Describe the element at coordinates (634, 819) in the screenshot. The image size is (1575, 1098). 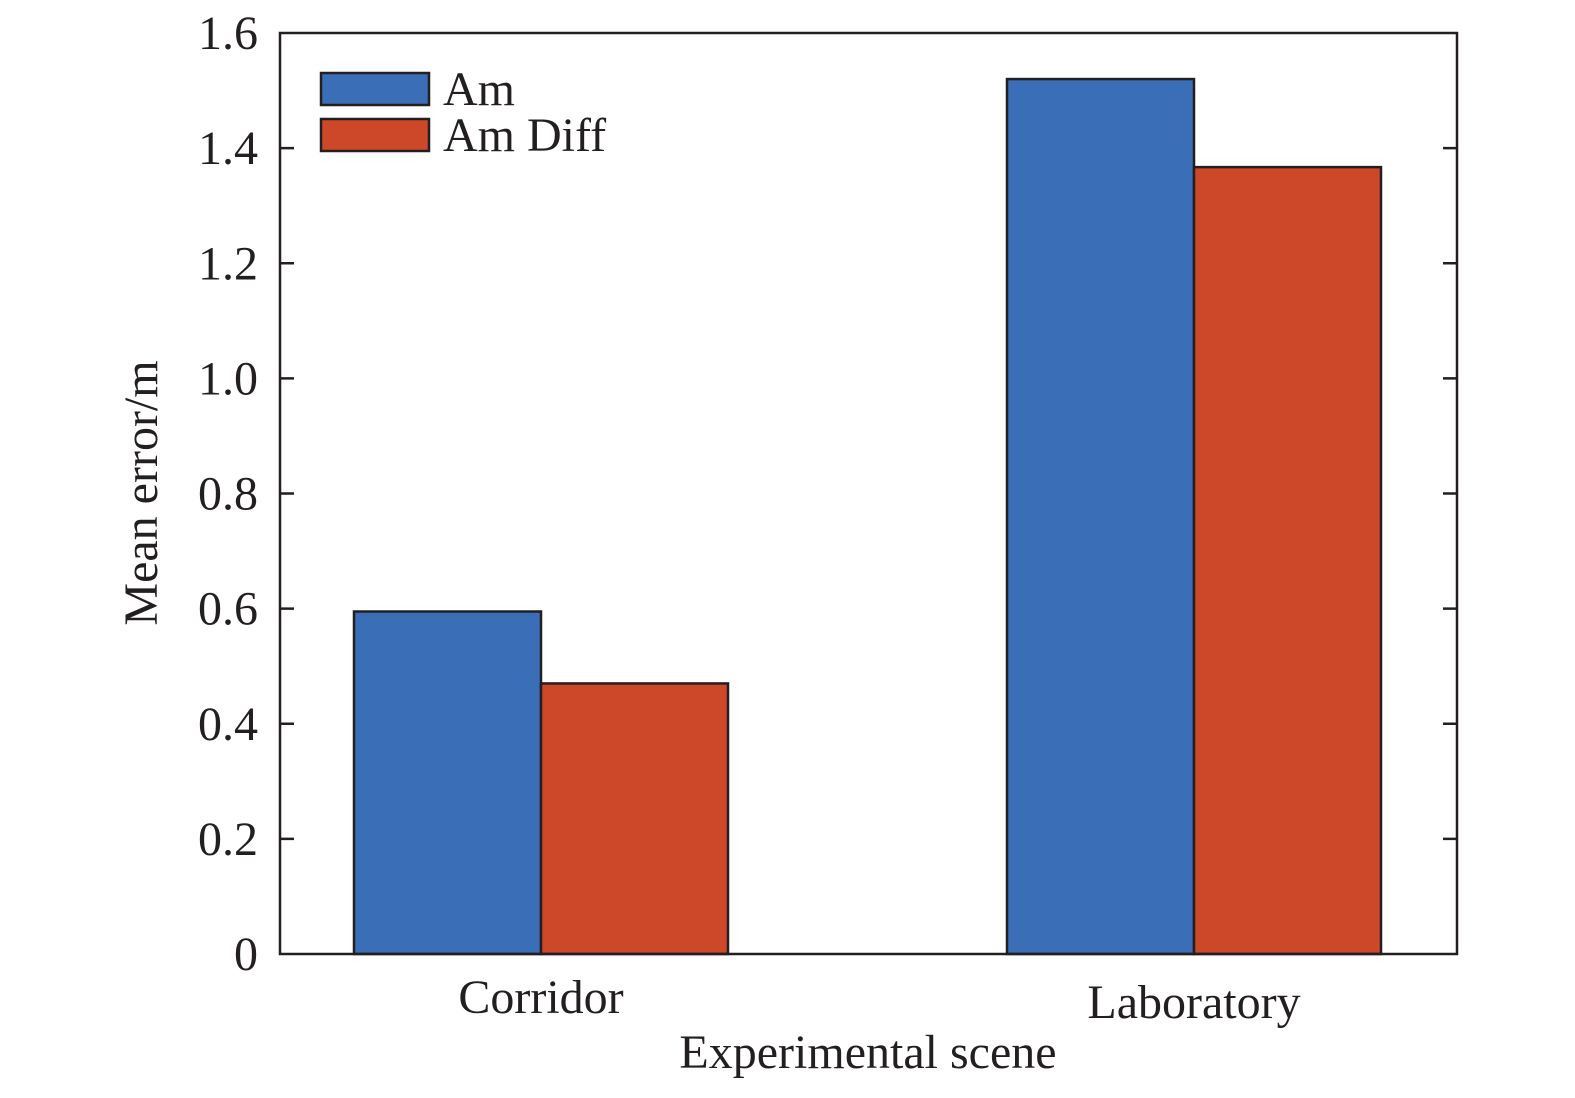
I see `bar-corridor-am-diff` at that location.